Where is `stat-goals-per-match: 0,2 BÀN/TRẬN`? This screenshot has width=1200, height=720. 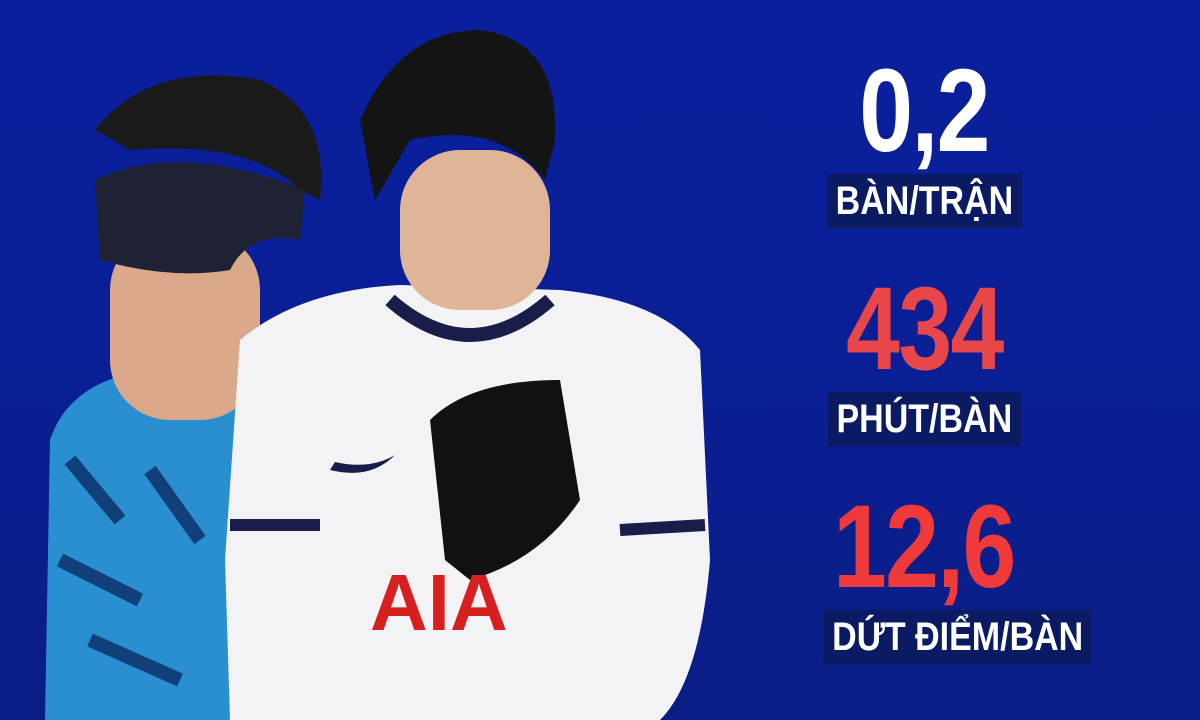 stat-goals-per-match: 0,2 BÀN/TRẬN is located at coordinates (924, 140).